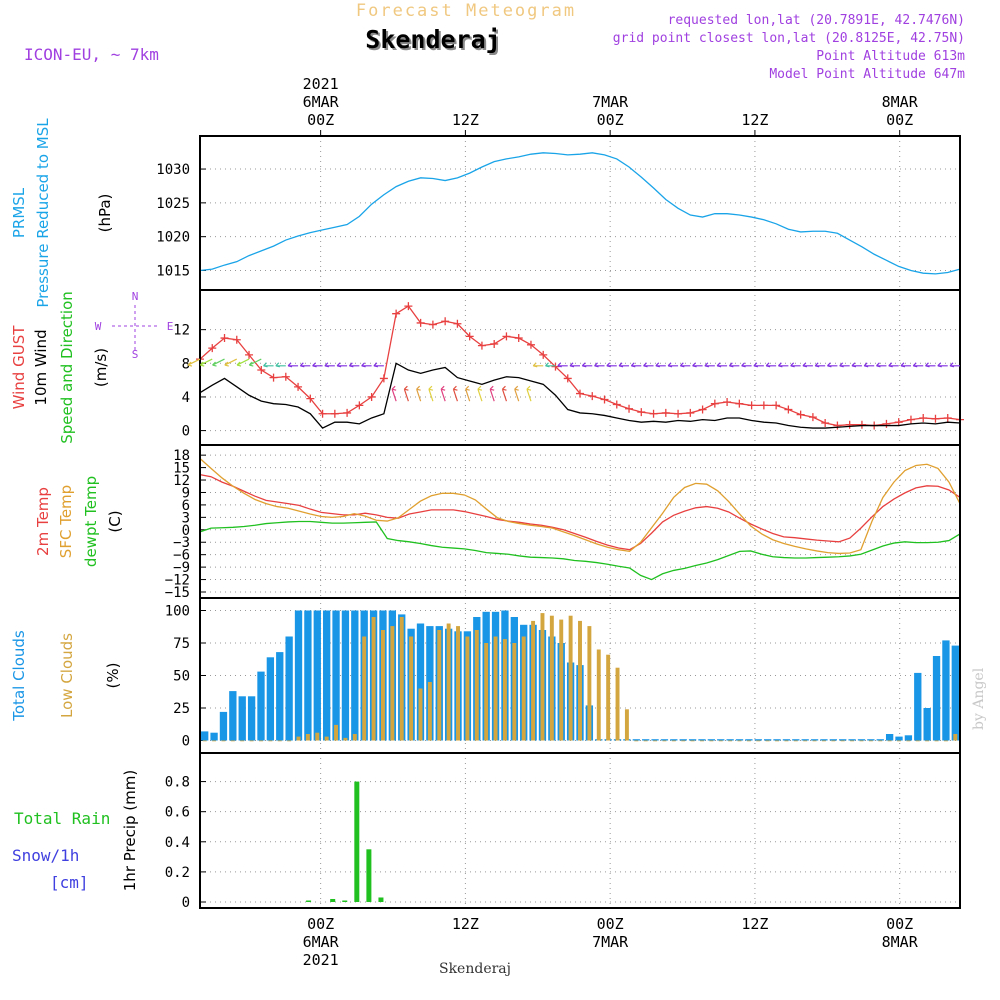 This screenshot has width=1000, height=1000. Describe the element at coordinates (67, 367) in the screenshot. I see `panel-label: Speed and Direction` at that location.